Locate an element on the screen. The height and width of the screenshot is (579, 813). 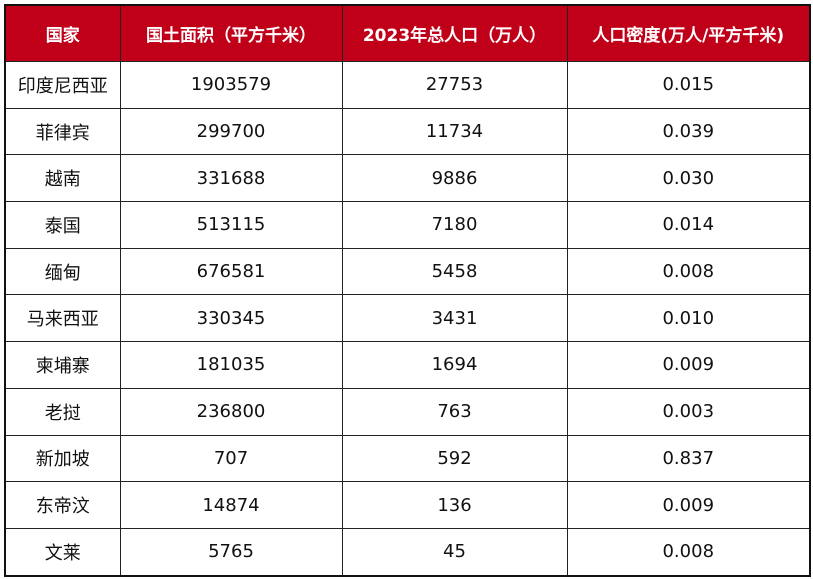
cell-population: 1694 is located at coordinates (454, 365).